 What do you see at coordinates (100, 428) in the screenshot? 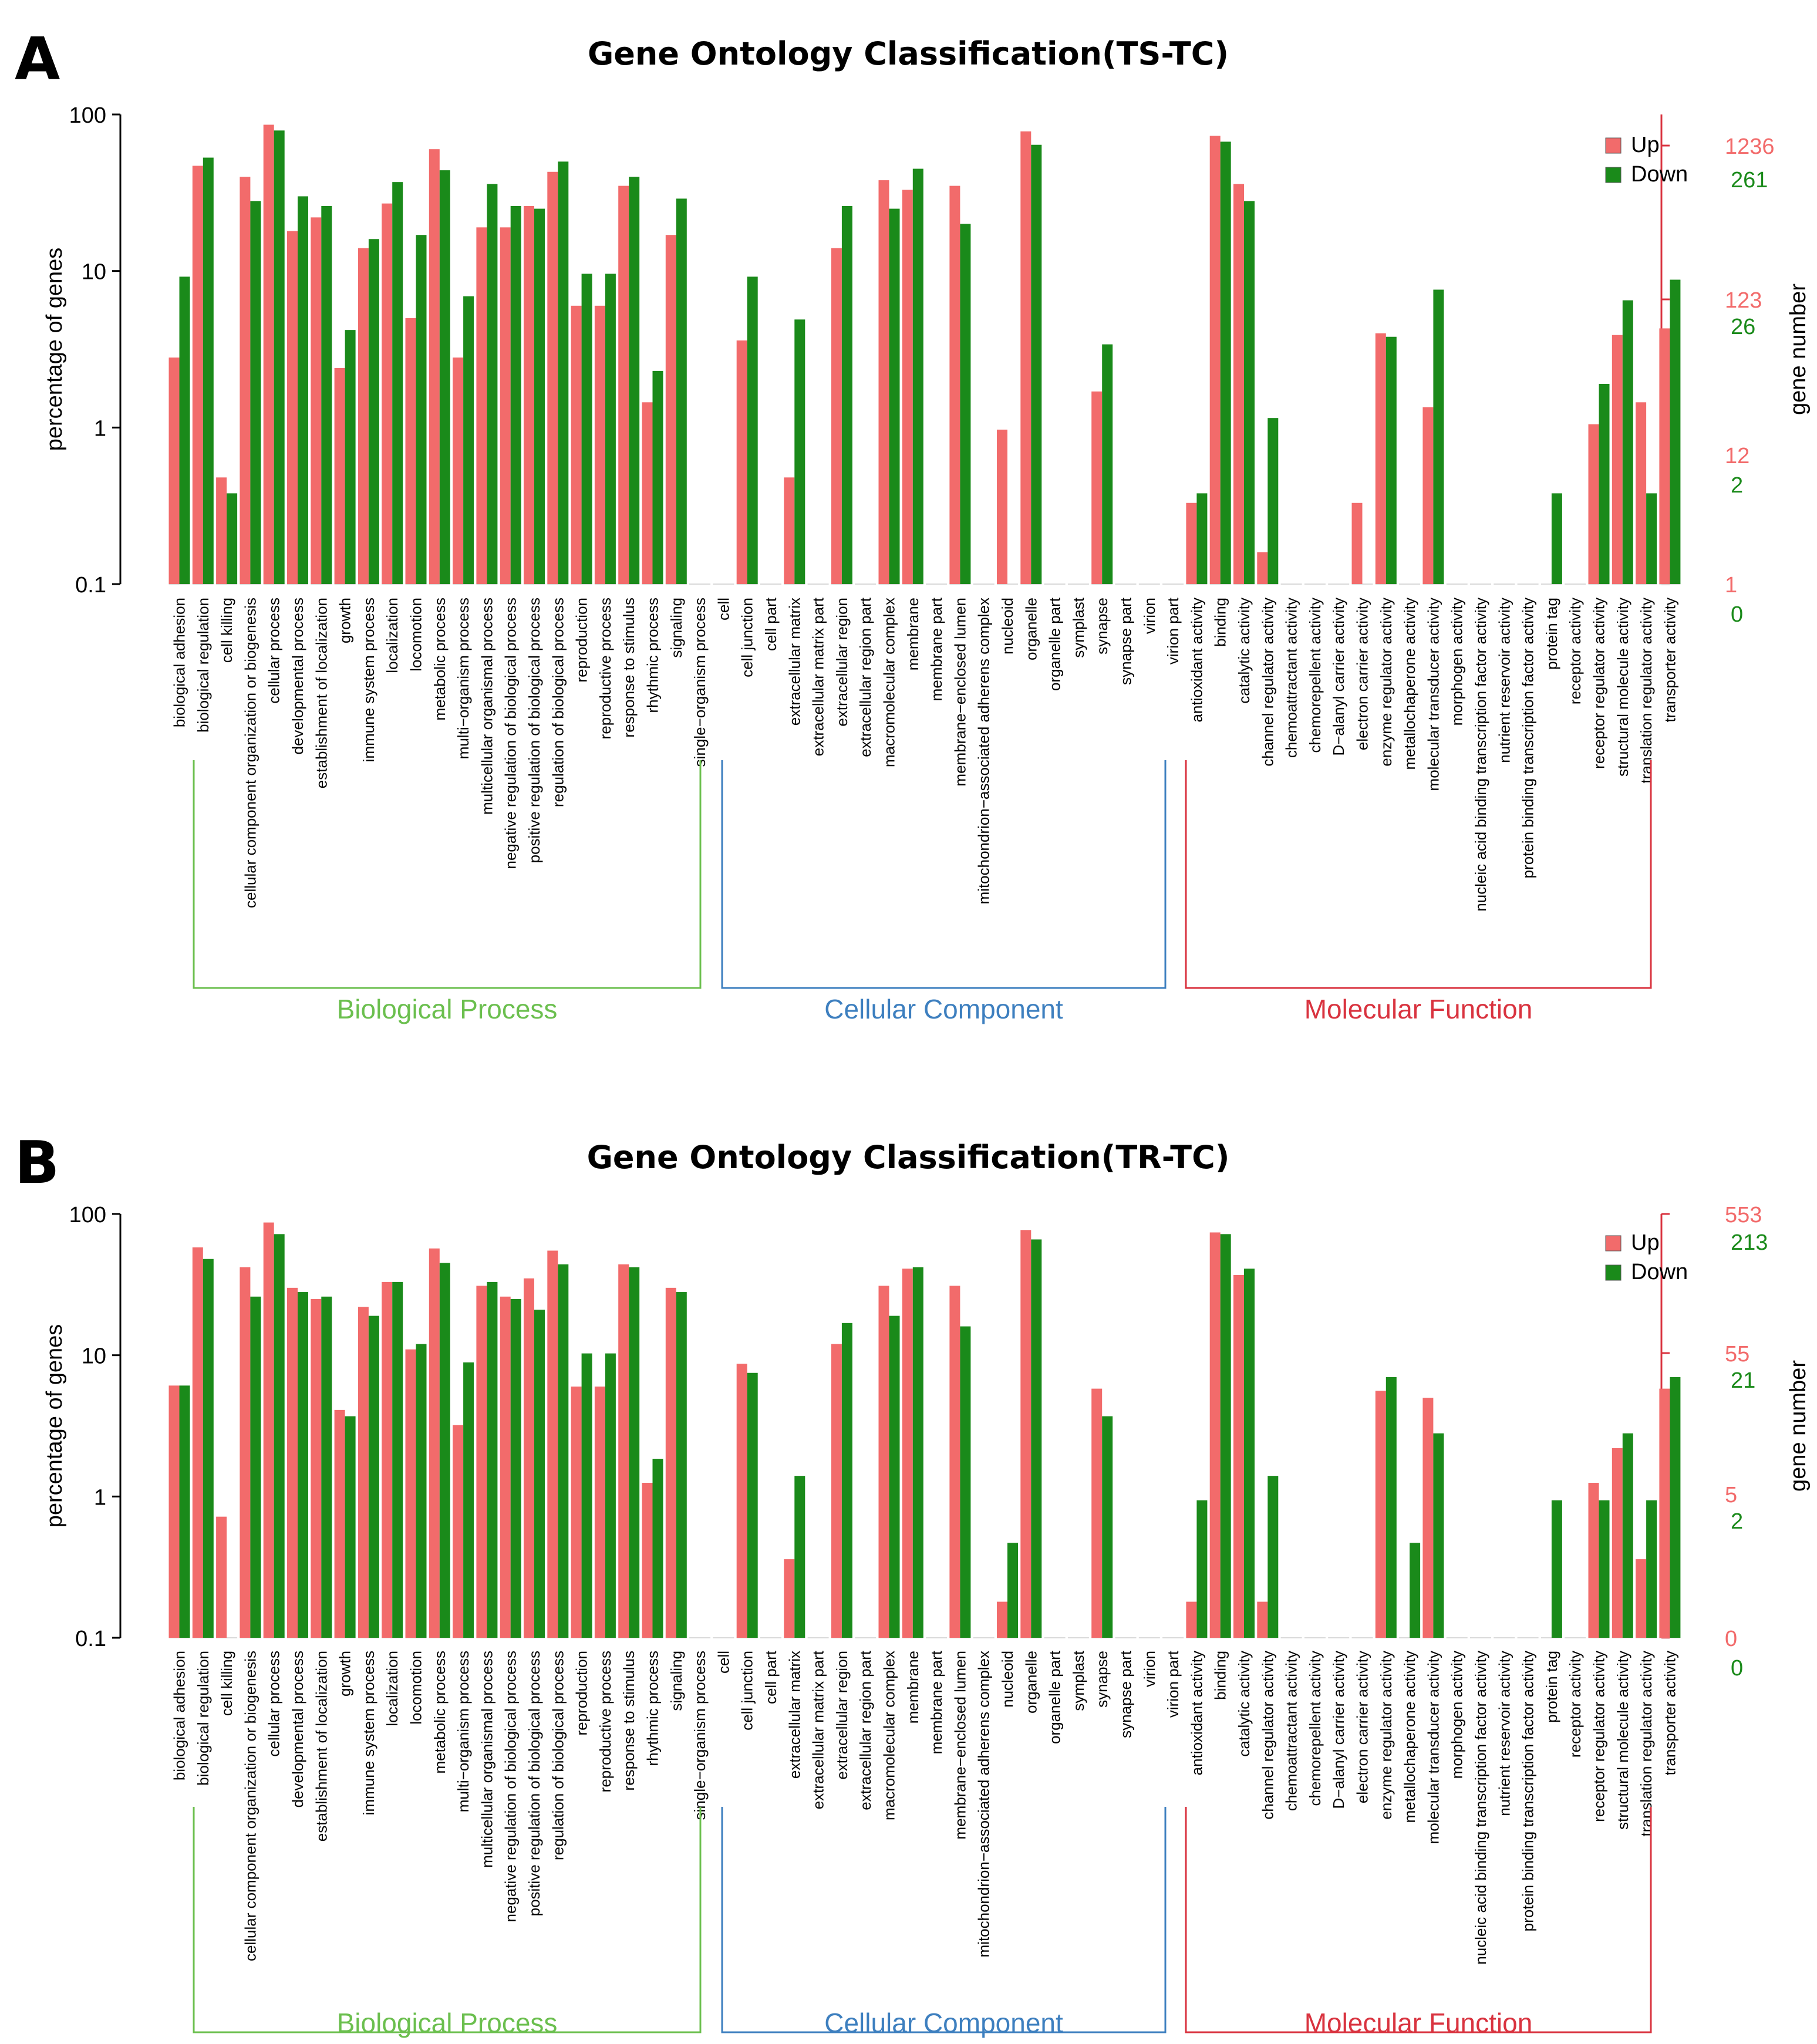
I see `y-tick-label: 1` at bounding box center [100, 428].